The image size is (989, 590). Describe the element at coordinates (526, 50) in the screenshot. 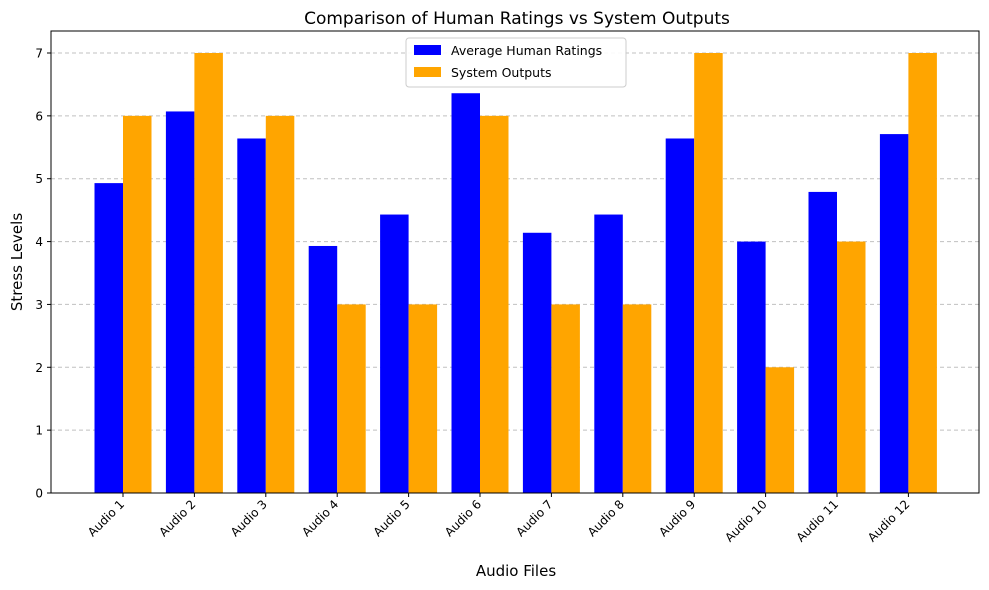

I see `legend-label-human: Average Human Ratings` at that location.